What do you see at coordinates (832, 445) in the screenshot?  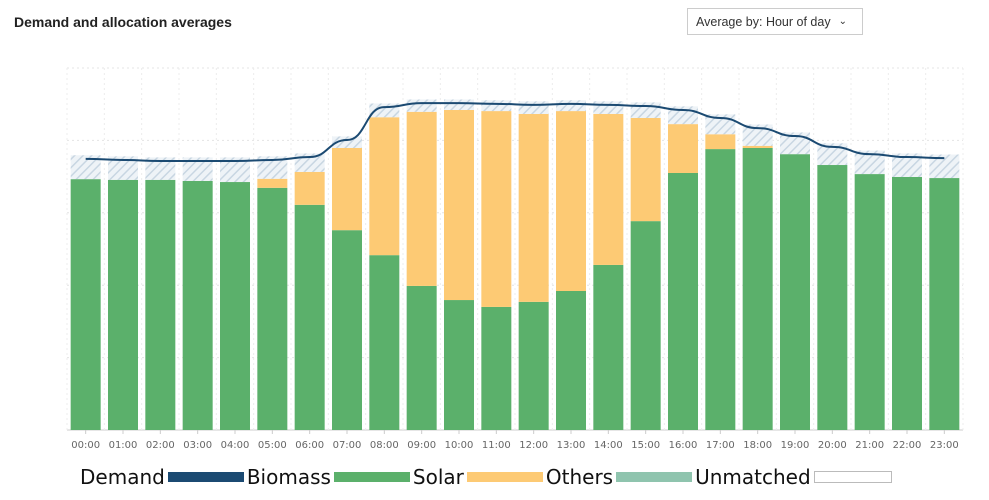 I see `x-tick-label: 20:00` at bounding box center [832, 445].